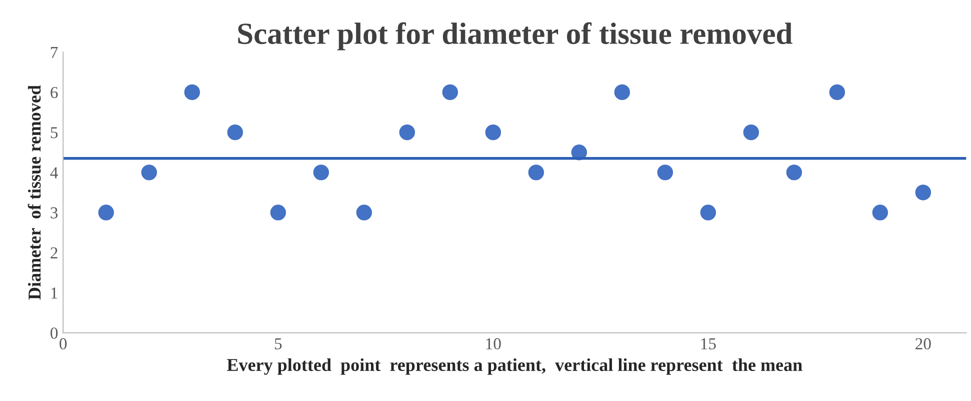 The width and height of the screenshot is (971, 401). What do you see at coordinates (54, 132) in the screenshot?
I see `y-tick-label: 5` at bounding box center [54, 132].